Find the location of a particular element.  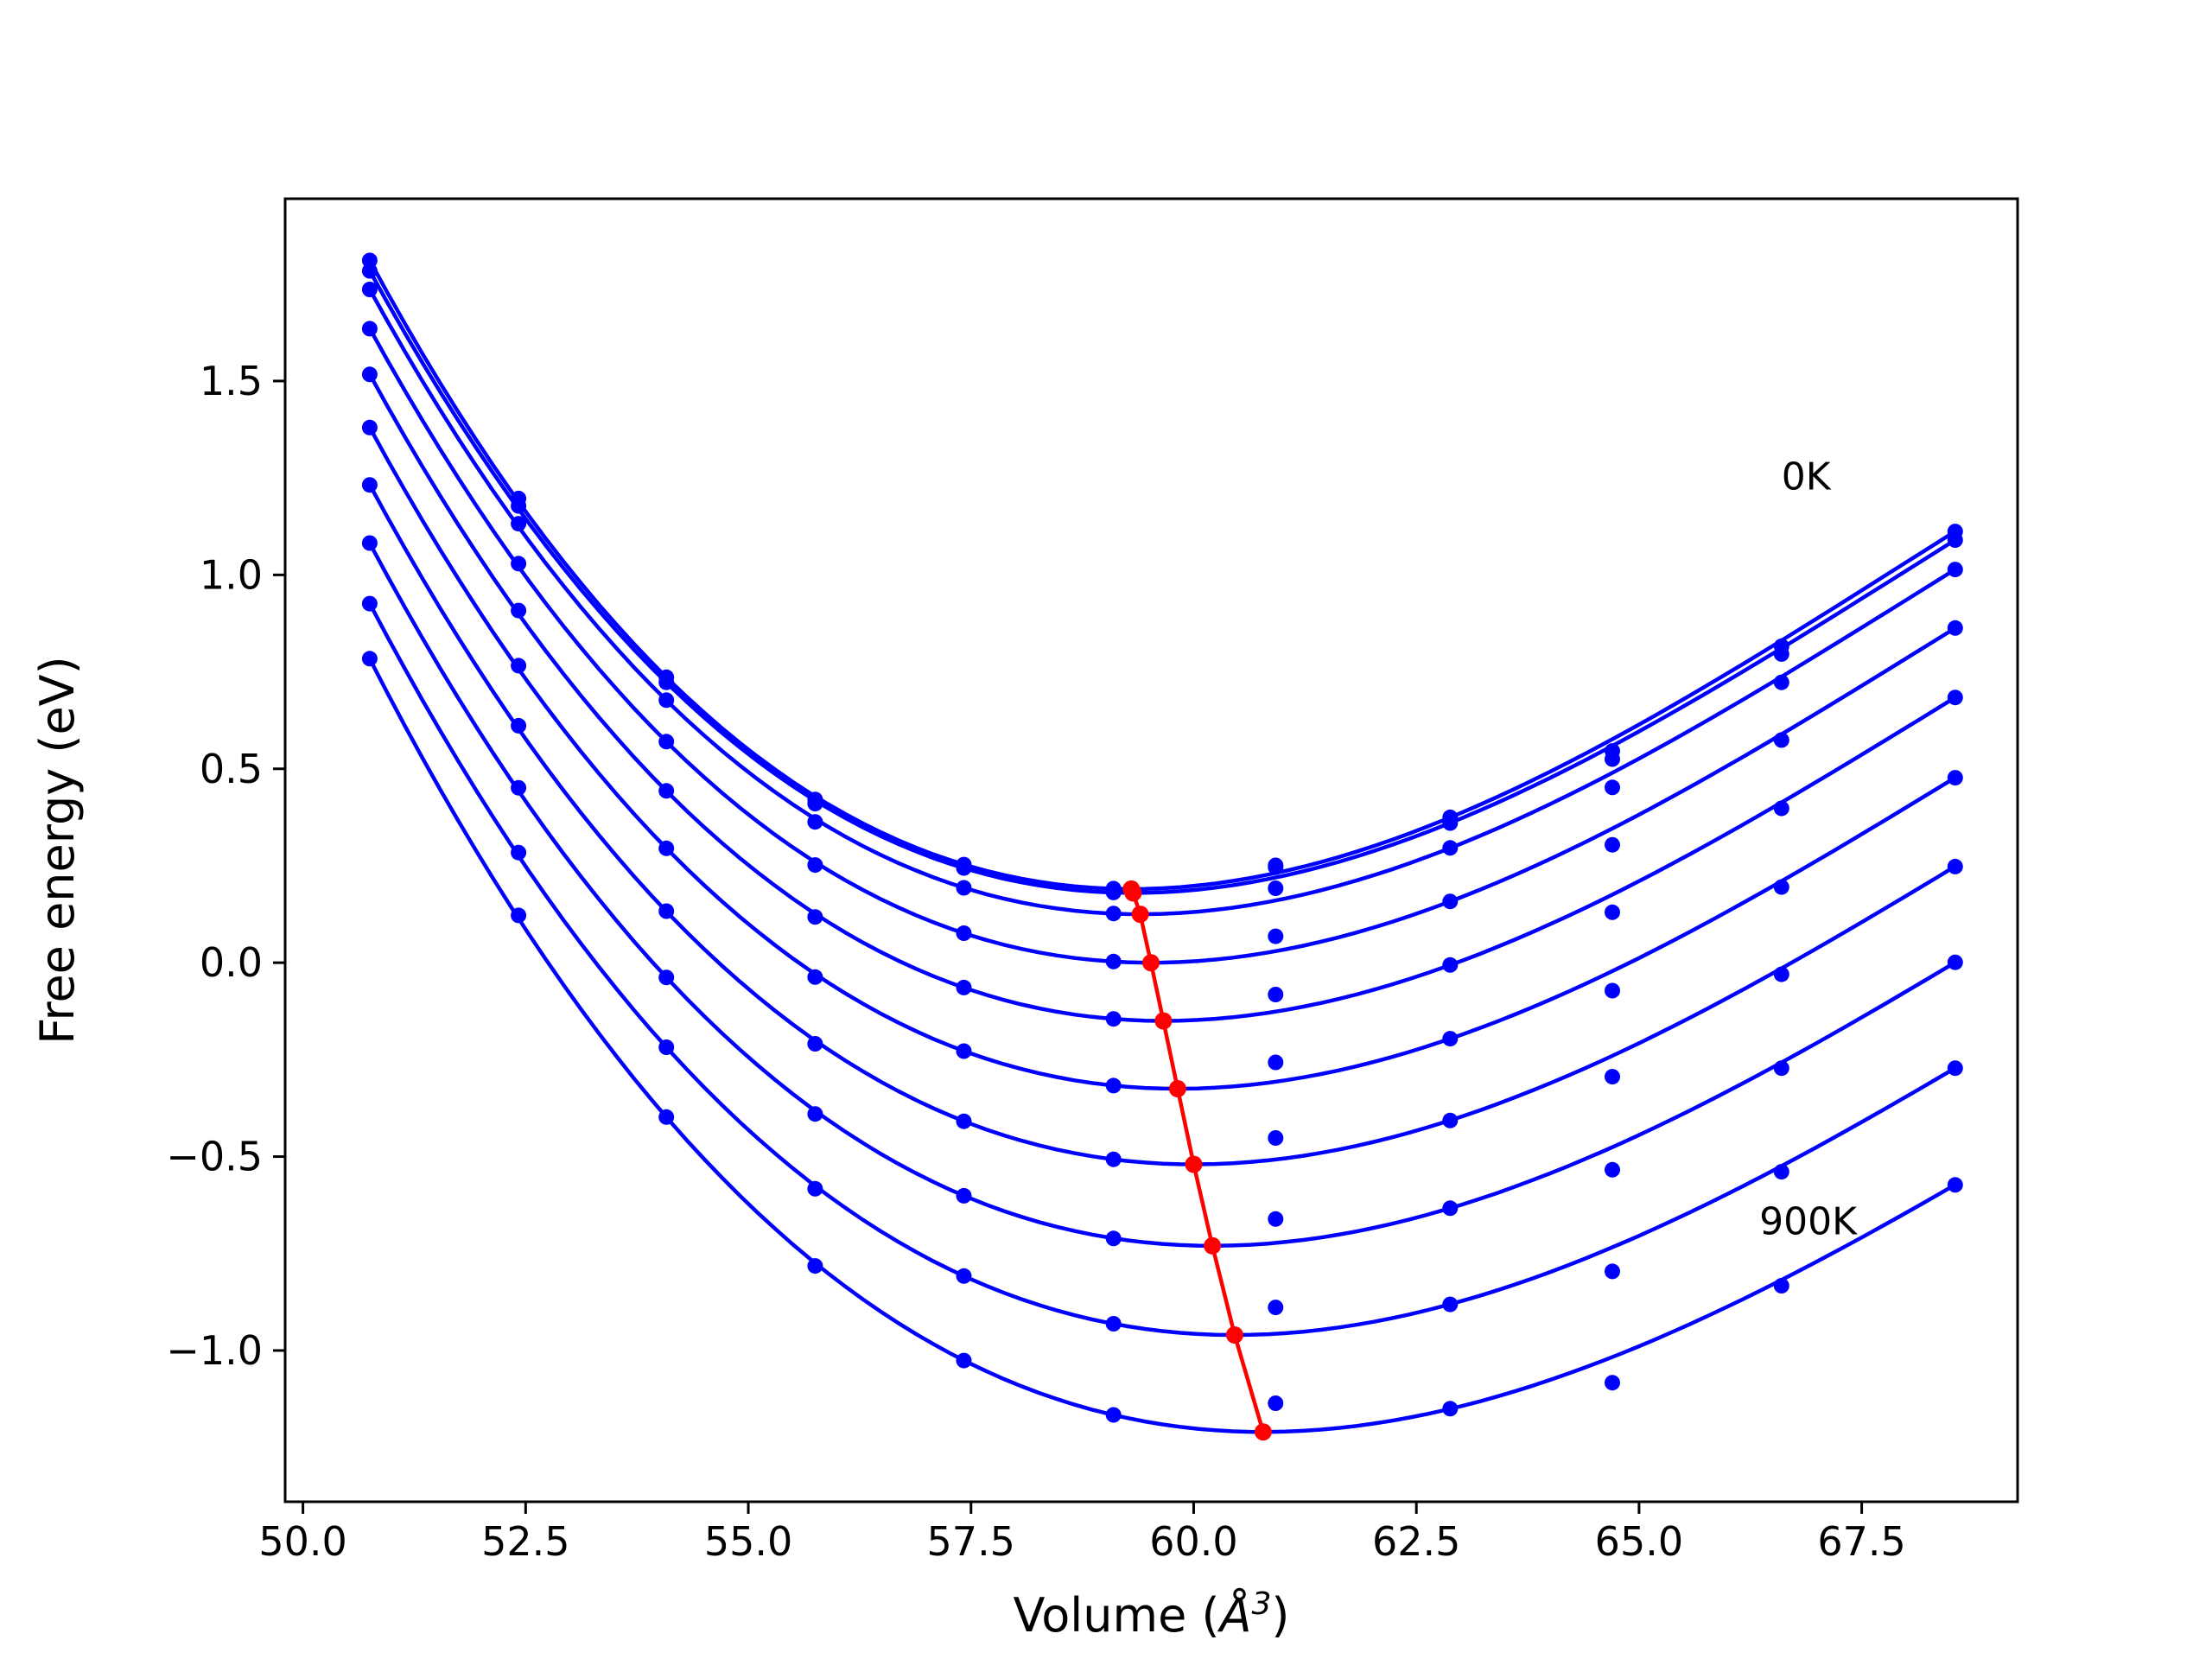

annotation-900K: 900K is located at coordinates (1808, 1221).